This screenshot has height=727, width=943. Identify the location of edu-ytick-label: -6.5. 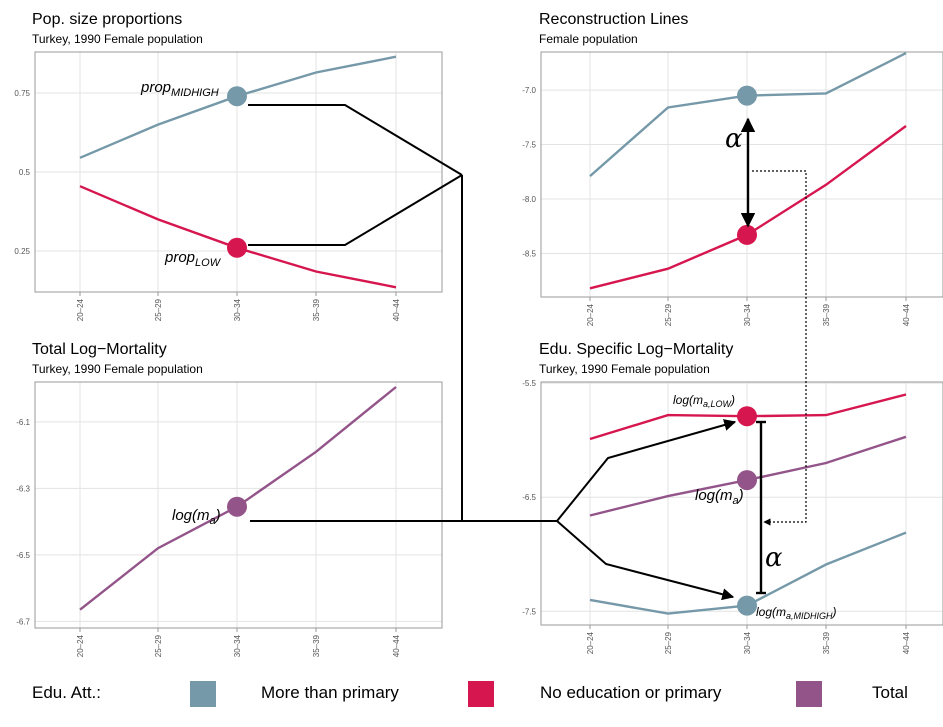
(529, 497).